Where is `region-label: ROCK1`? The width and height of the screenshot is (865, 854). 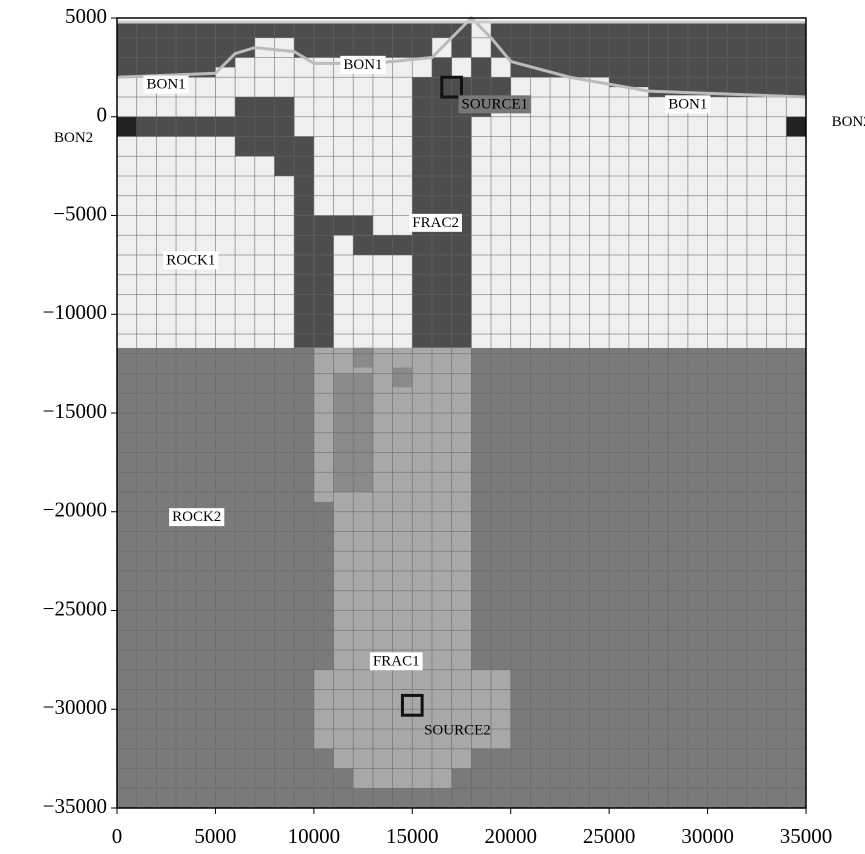
region-label: ROCK1 is located at coordinates (190, 260).